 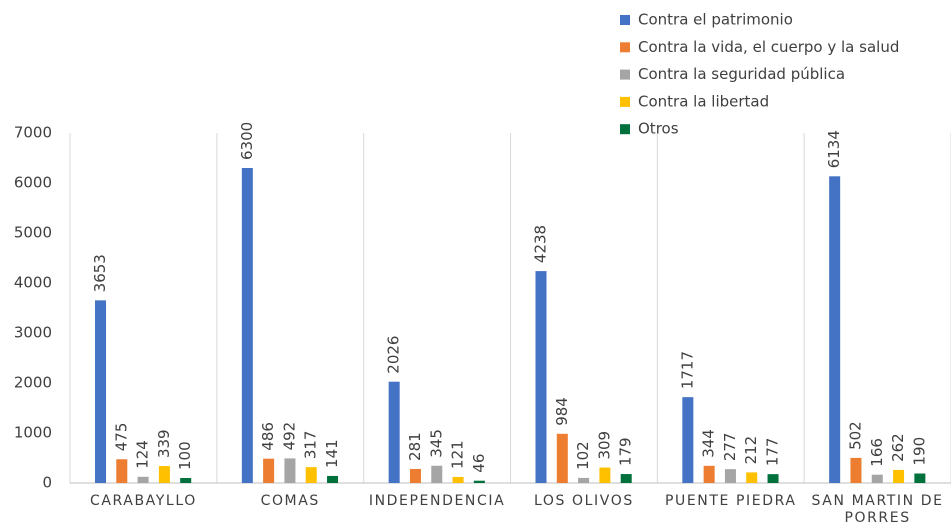 I want to click on value-label: 345, so click(x=436, y=443).